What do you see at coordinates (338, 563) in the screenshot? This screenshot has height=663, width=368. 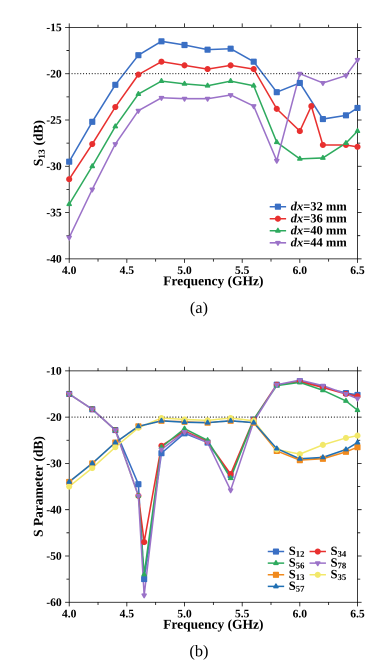 I see `legend-label: S$_{78}$` at bounding box center [338, 563].